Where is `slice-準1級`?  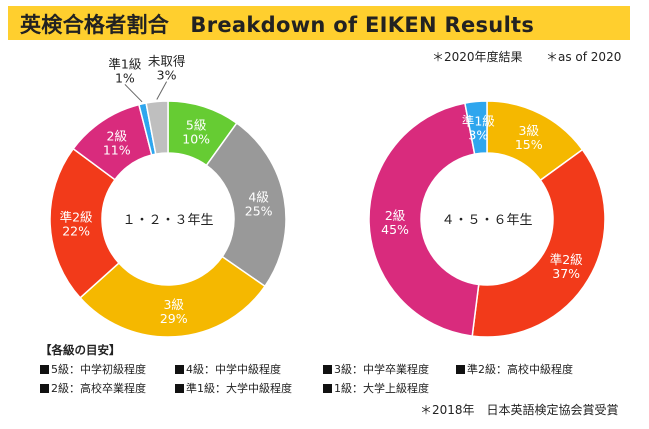
slice-準1級 is located at coordinates (476, 128).